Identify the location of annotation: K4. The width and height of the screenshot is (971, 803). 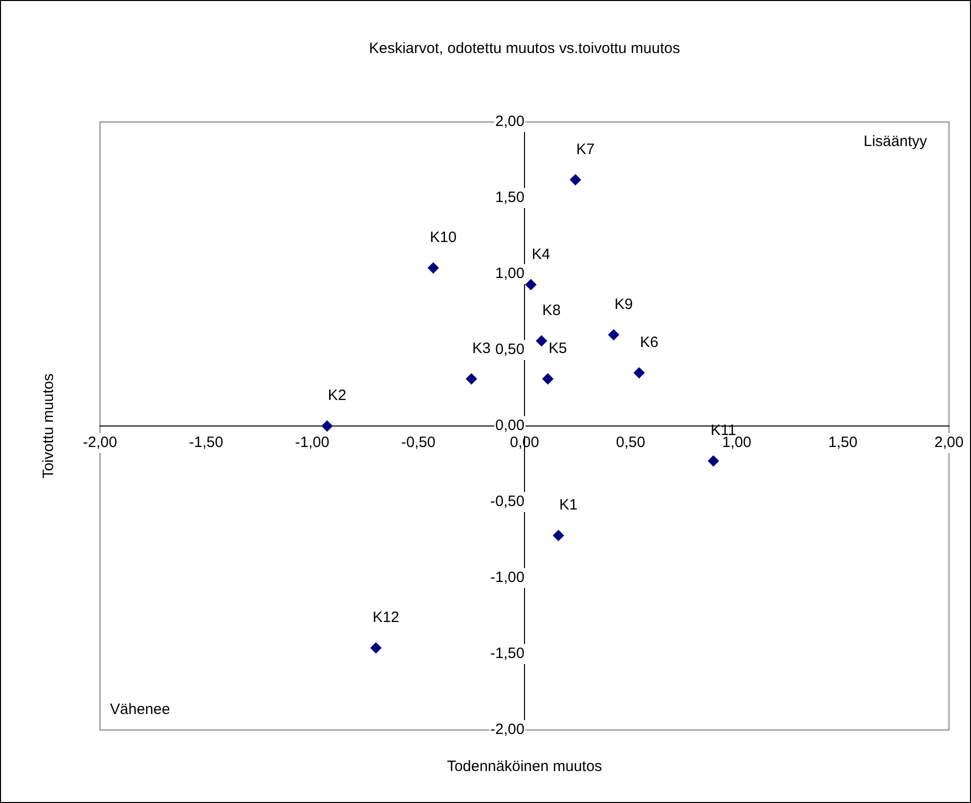
(541, 254).